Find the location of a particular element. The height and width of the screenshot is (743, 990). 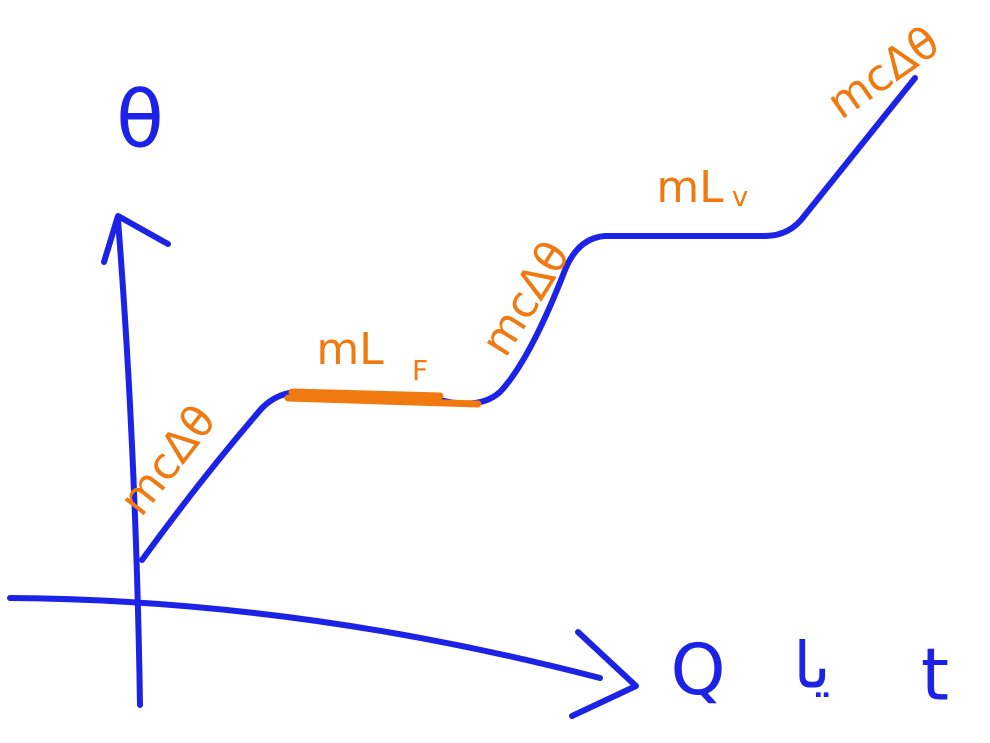

segment-subscript: F is located at coordinates (420, 370).